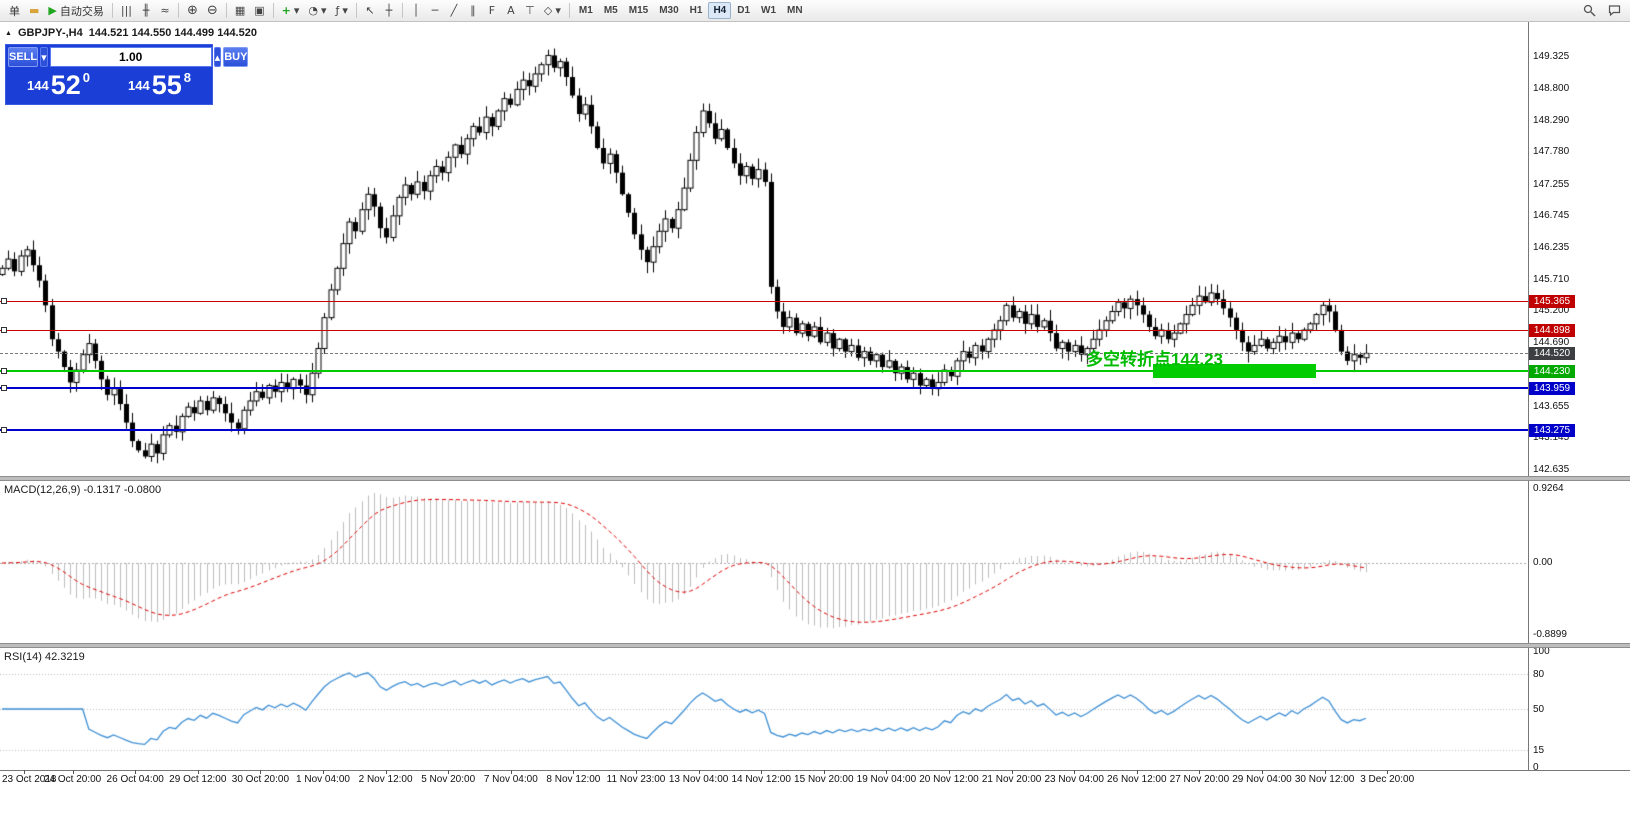  What do you see at coordinates (1552, 353) in the screenshot?
I see `price-tag: 144.520` at bounding box center [1552, 353].